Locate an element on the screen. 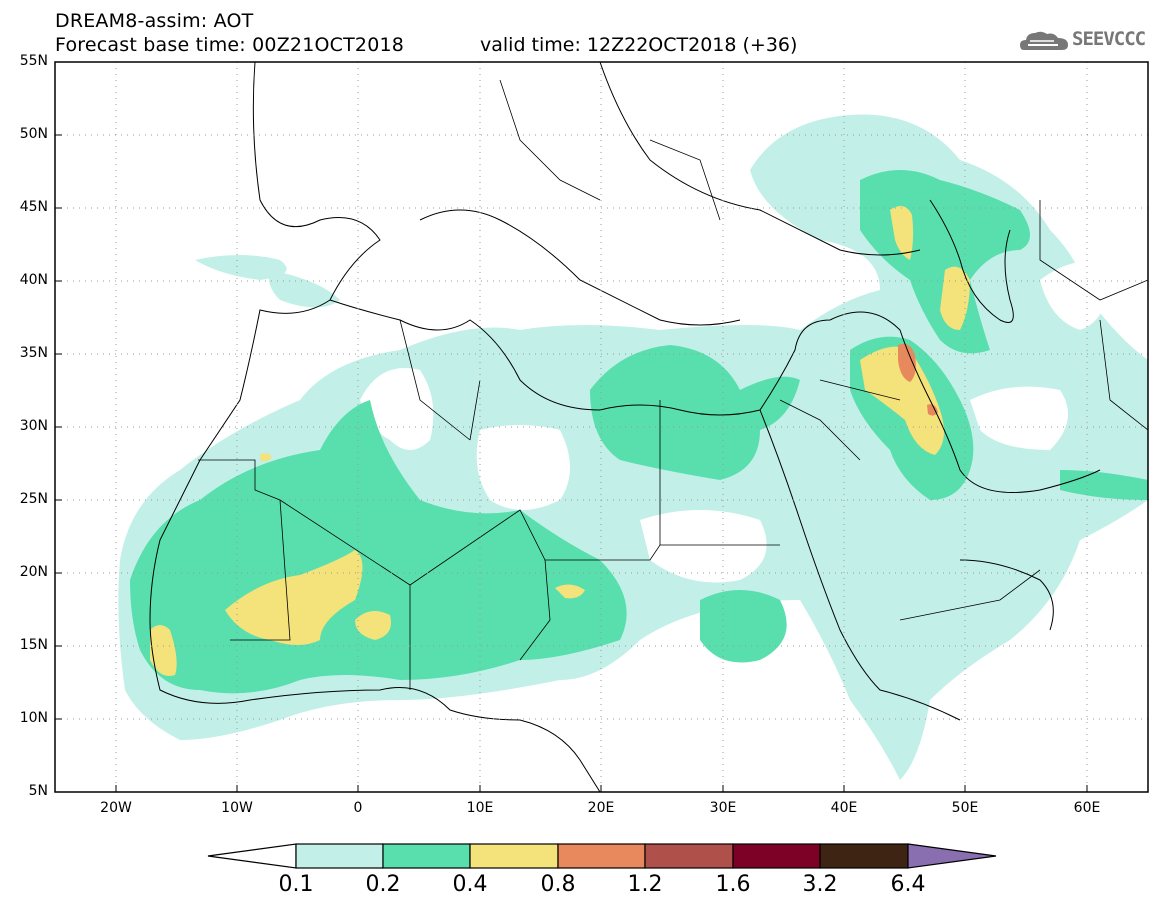 The width and height of the screenshot is (1165, 905). colorbar-label-1.6: 1.6 is located at coordinates (733, 884).